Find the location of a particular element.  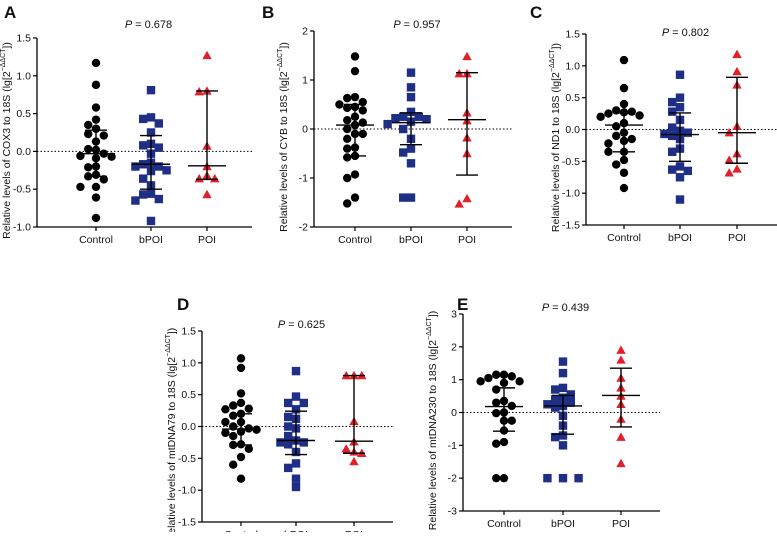

y-axis-label-end: ]) is located at coordinates (556, 46).